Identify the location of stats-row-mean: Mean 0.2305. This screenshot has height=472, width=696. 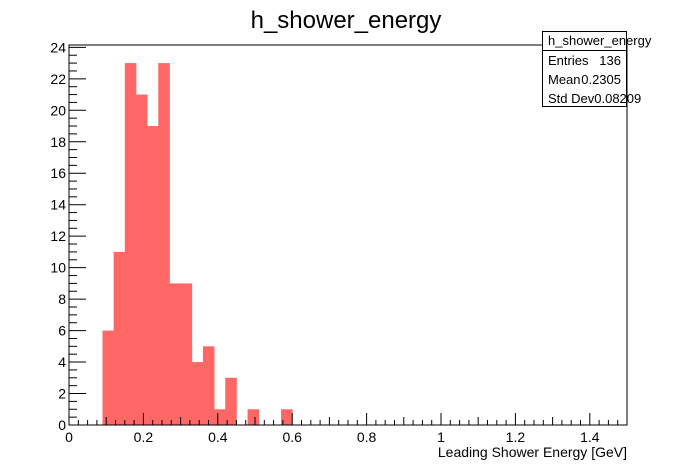
(584, 79).